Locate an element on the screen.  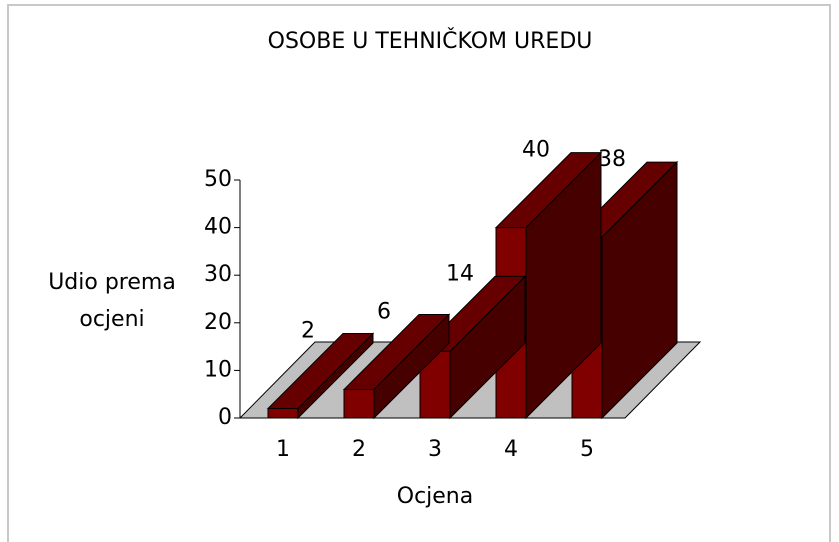
x-tick-label: 3 is located at coordinates (435, 449).